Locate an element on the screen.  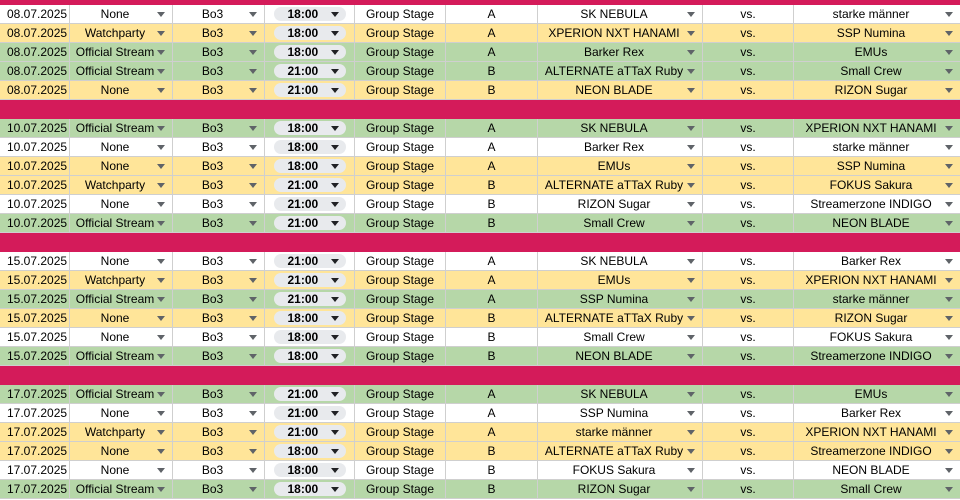
team1-select: FOKUS Sakura is located at coordinates (620, 470).